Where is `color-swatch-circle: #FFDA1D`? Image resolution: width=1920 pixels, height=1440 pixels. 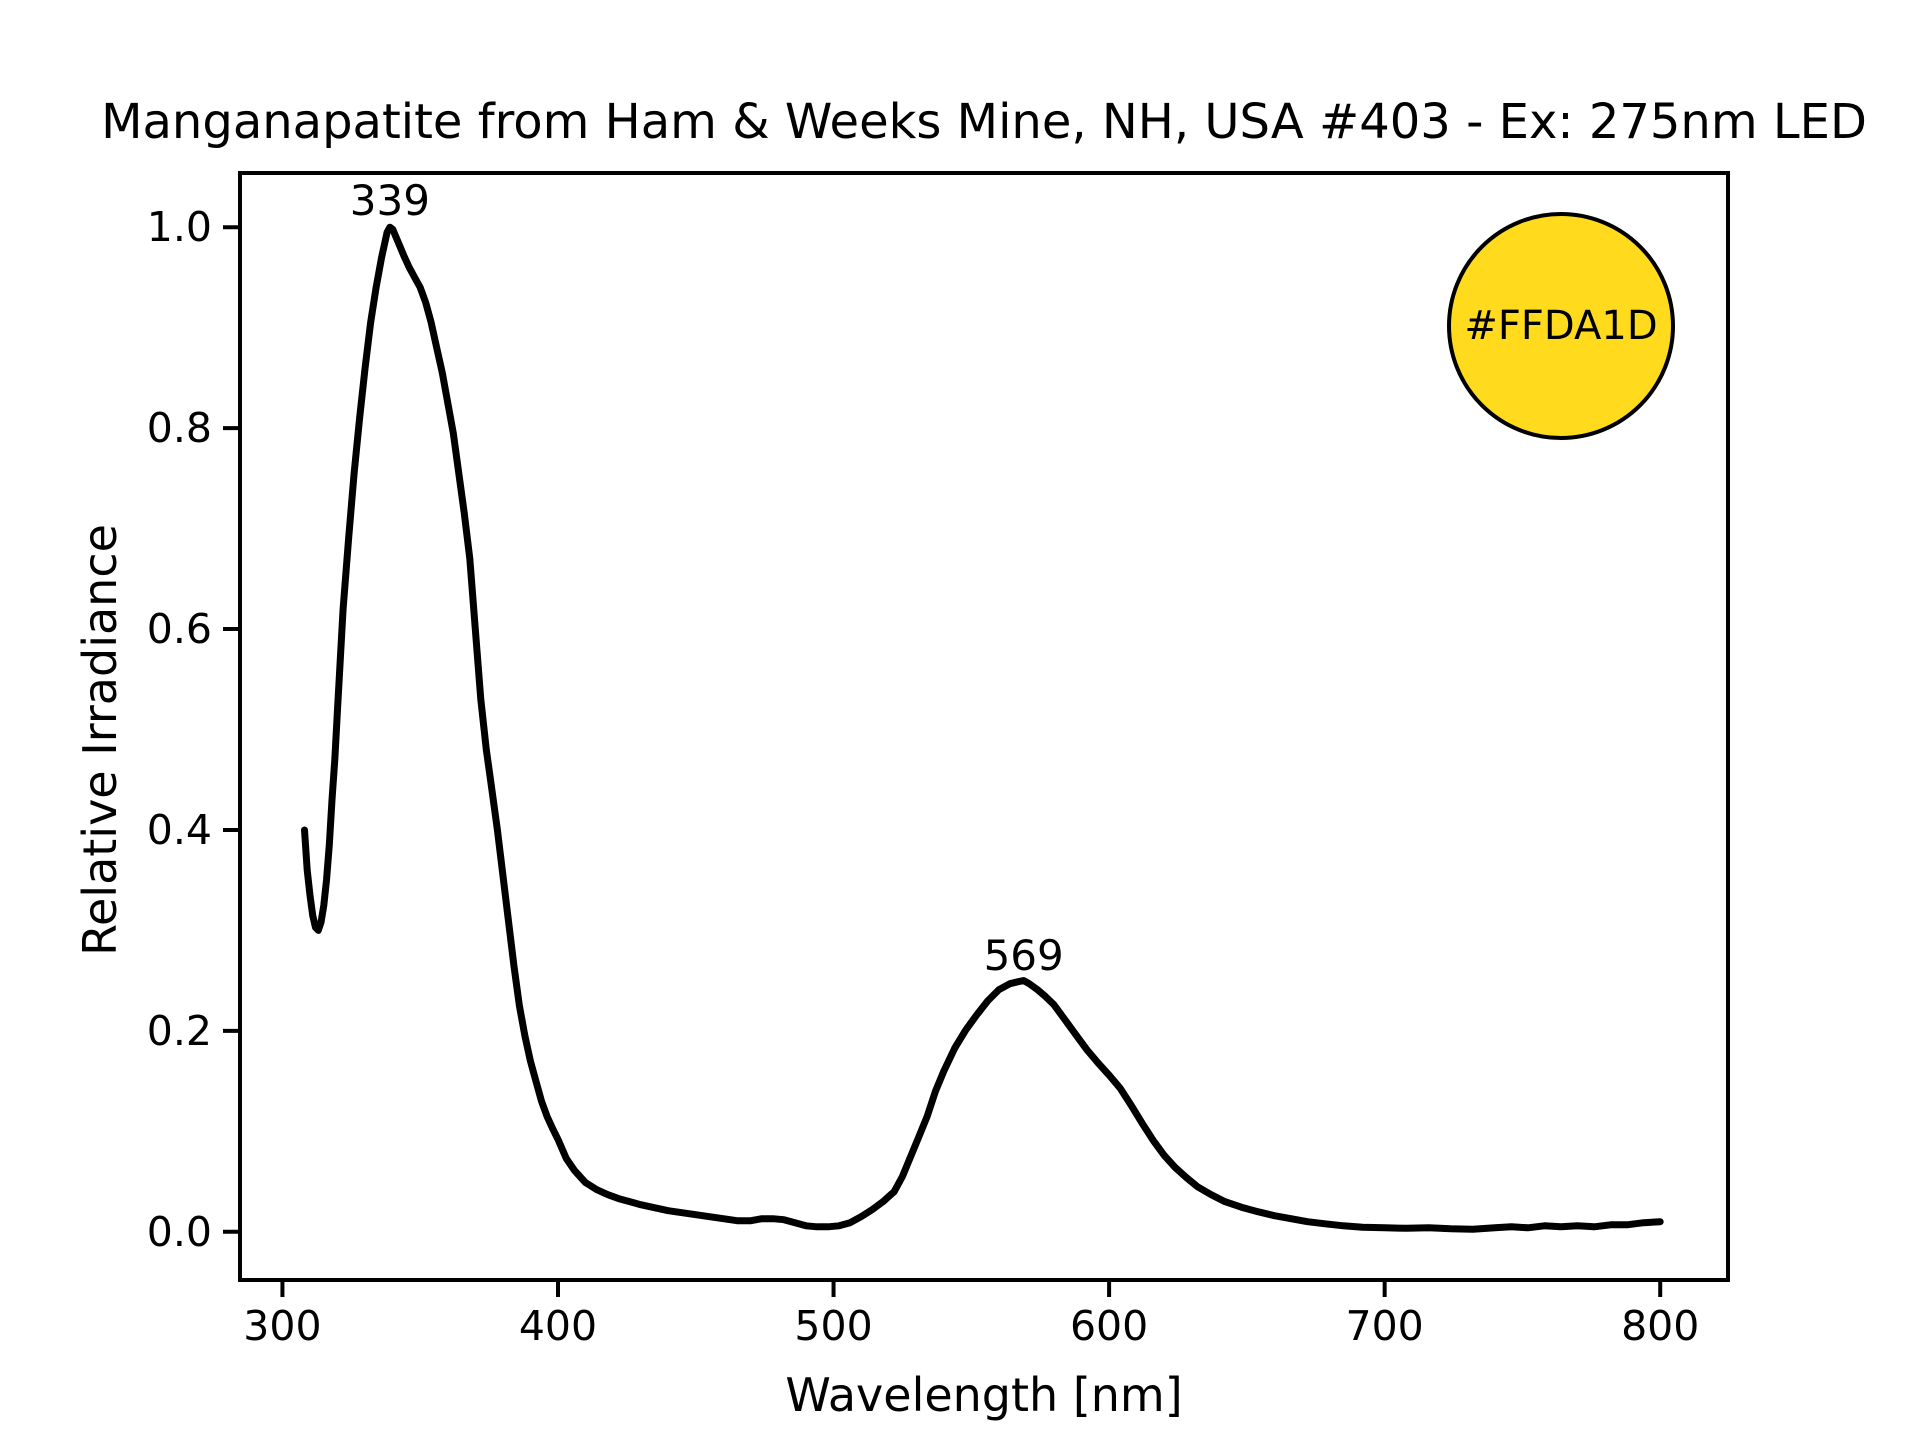
color-swatch-circle: #FFDA1D is located at coordinates (1561, 326).